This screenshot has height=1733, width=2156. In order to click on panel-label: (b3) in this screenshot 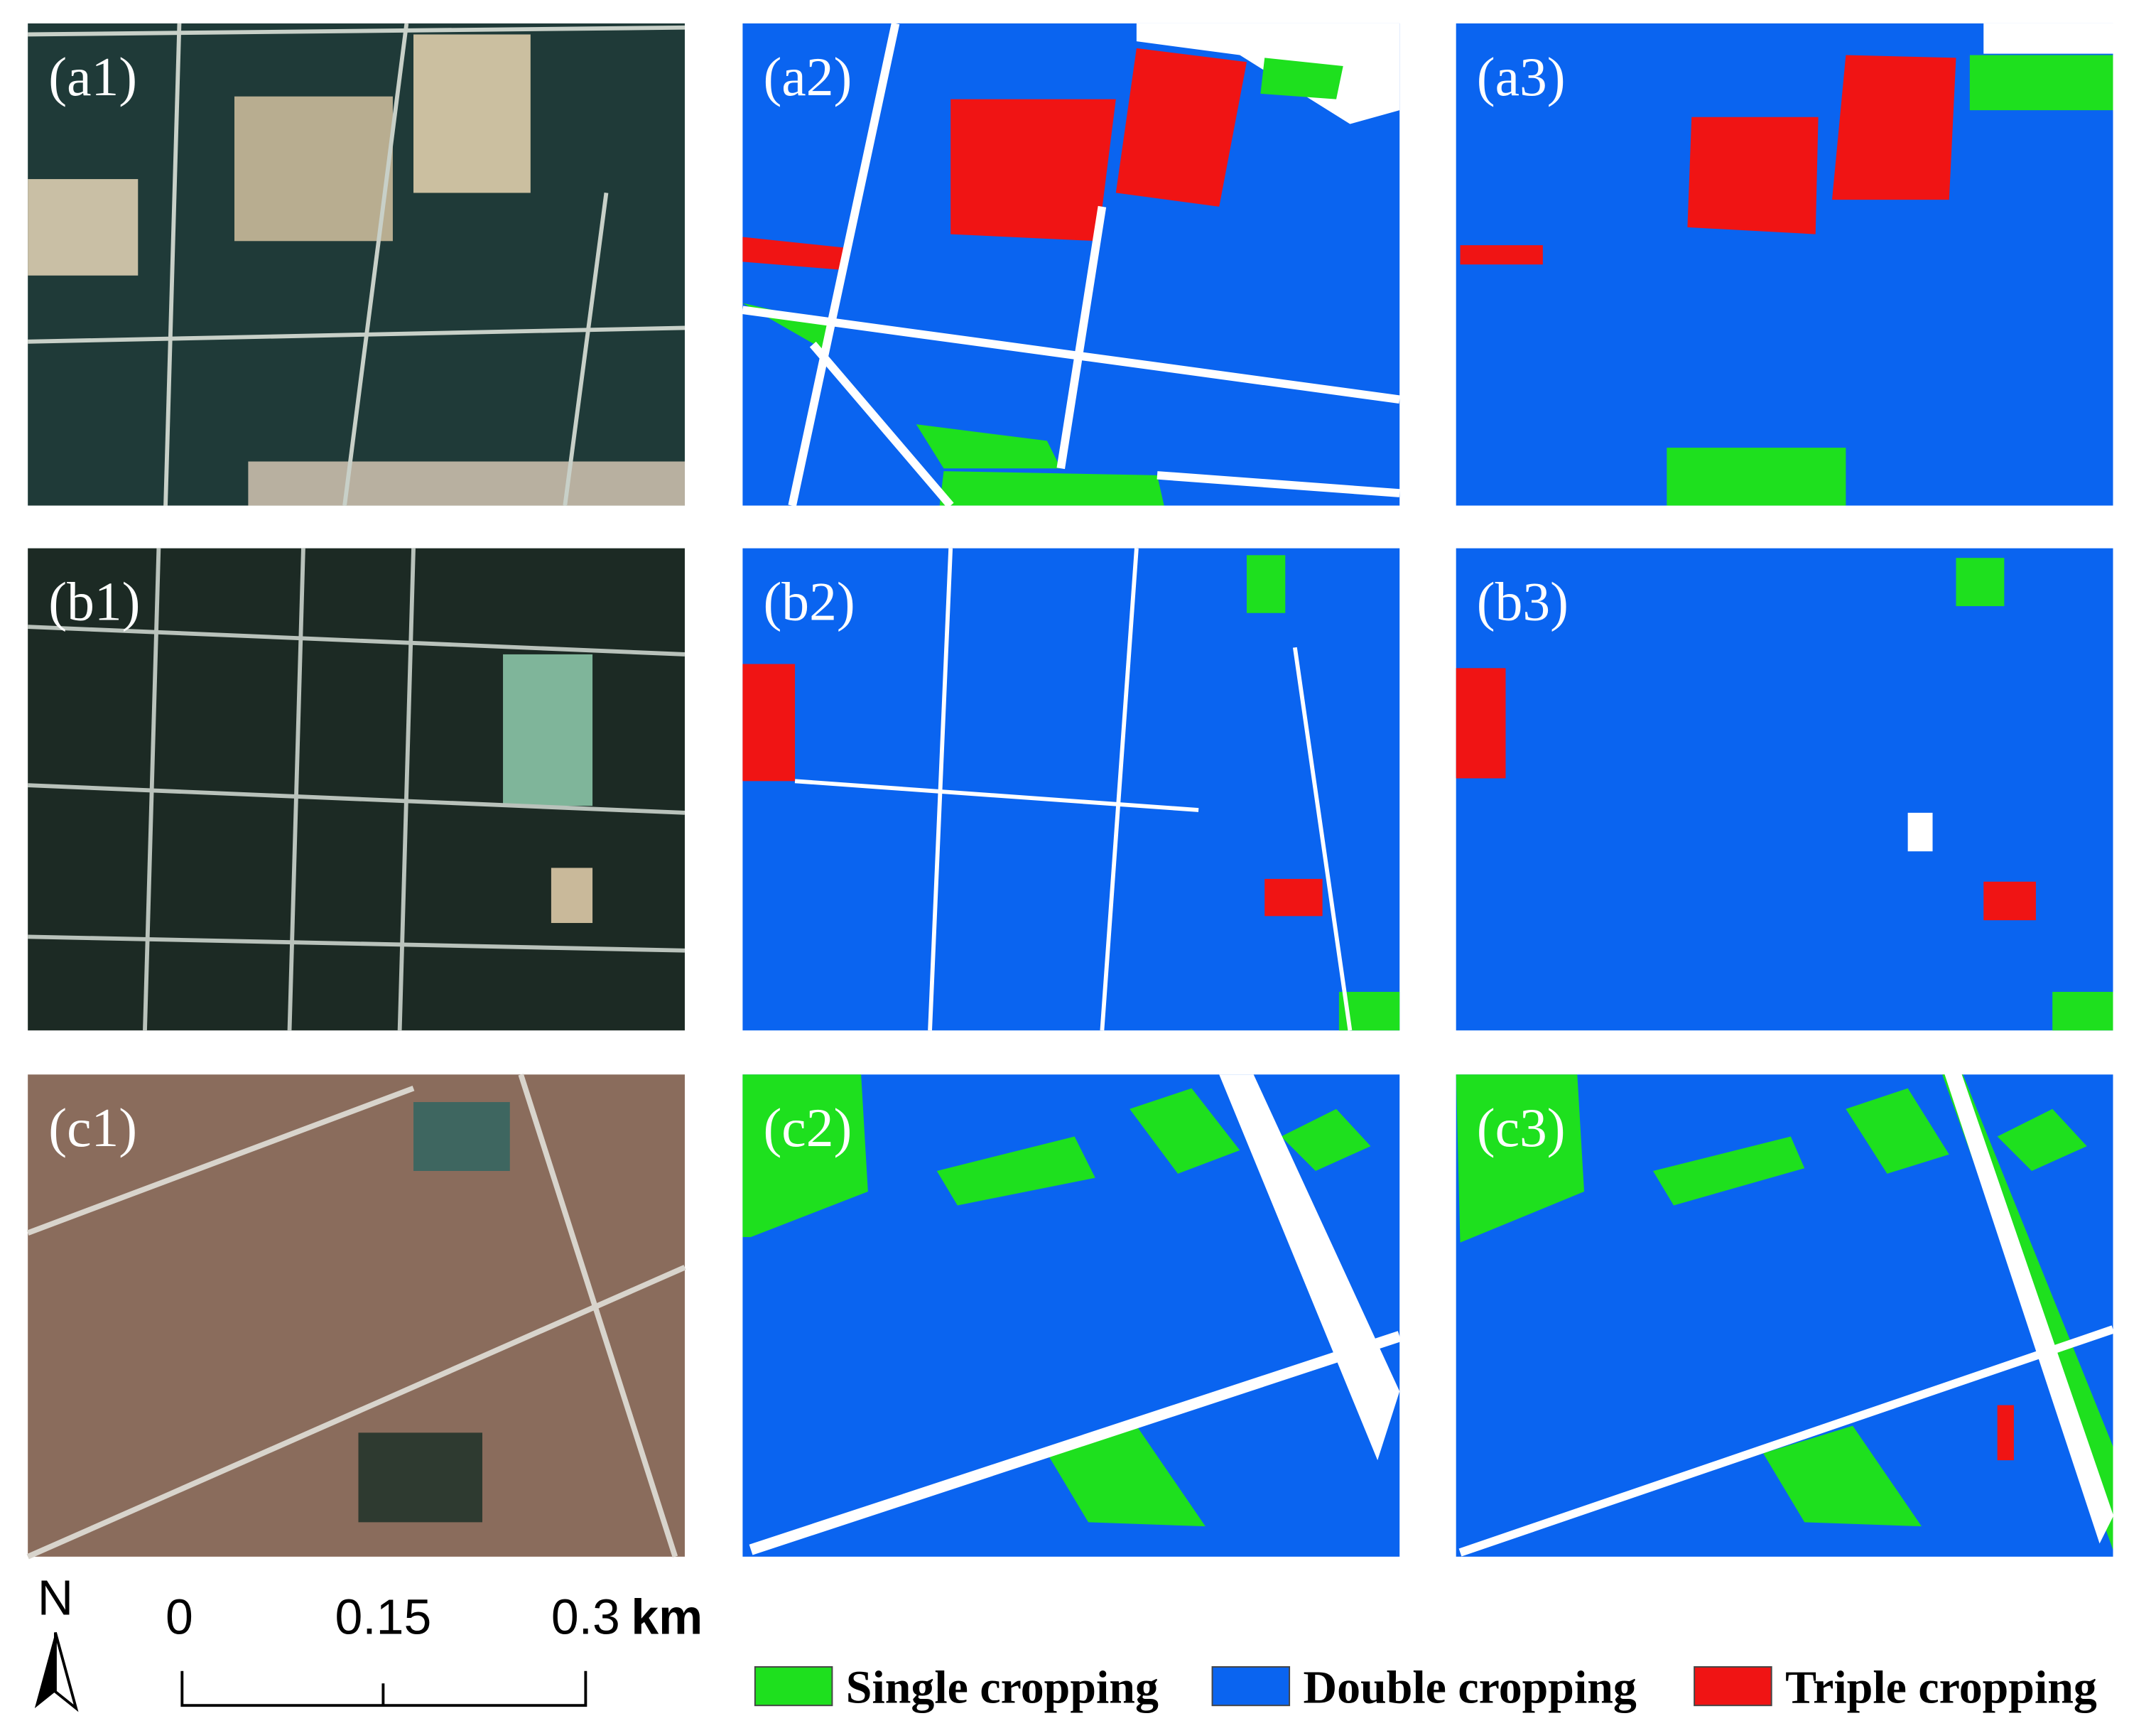, I will do `click(1523, 601)`.